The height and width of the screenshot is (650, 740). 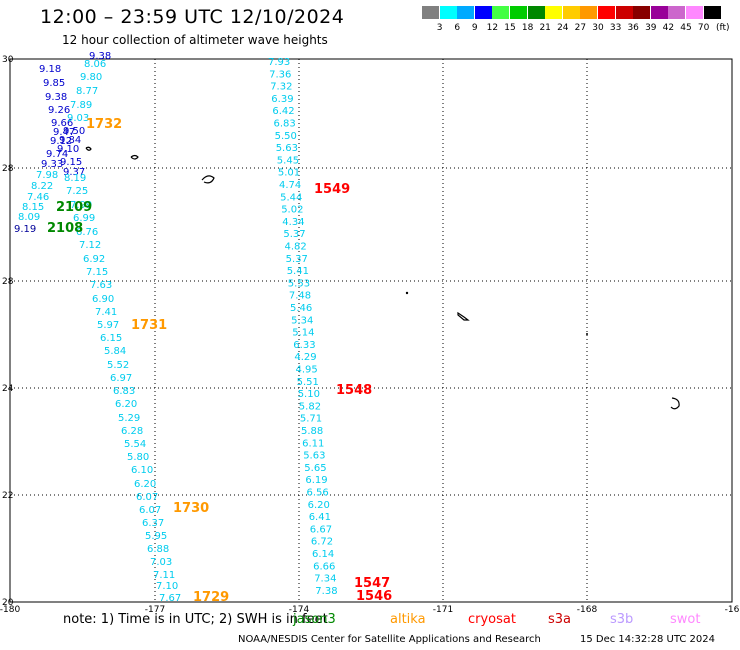 I want to click on wave-height-label: 8.77, so click(x=87, y=91).